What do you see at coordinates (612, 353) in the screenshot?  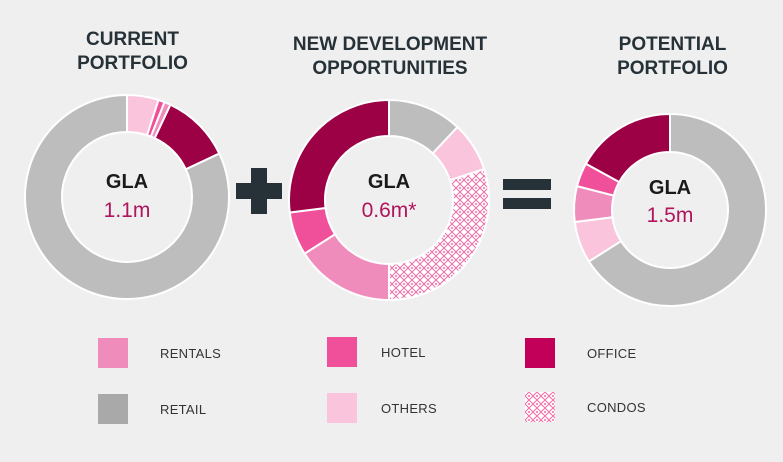 I see `legend-label-office: OFFICE` at bounding box center [612, 353].